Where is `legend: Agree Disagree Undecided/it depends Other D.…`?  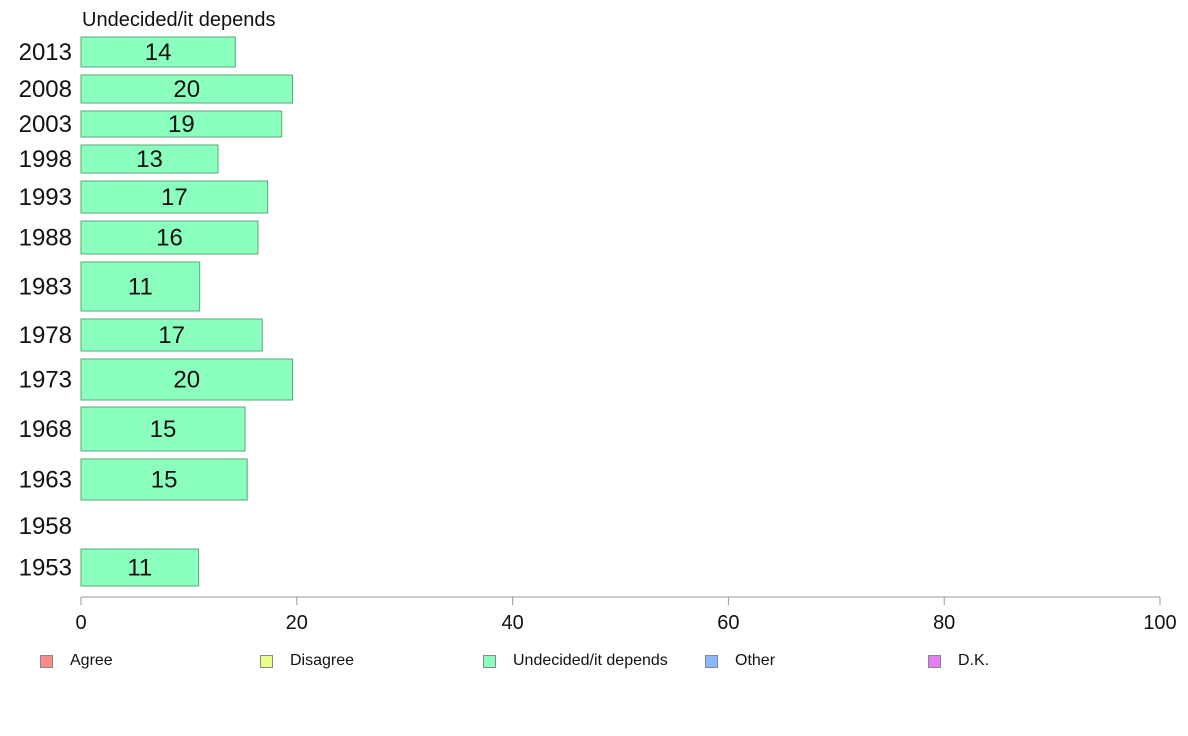
legend: Agree Disagree Undecided/it depends Other D.… is located at coordinates (610, 661).